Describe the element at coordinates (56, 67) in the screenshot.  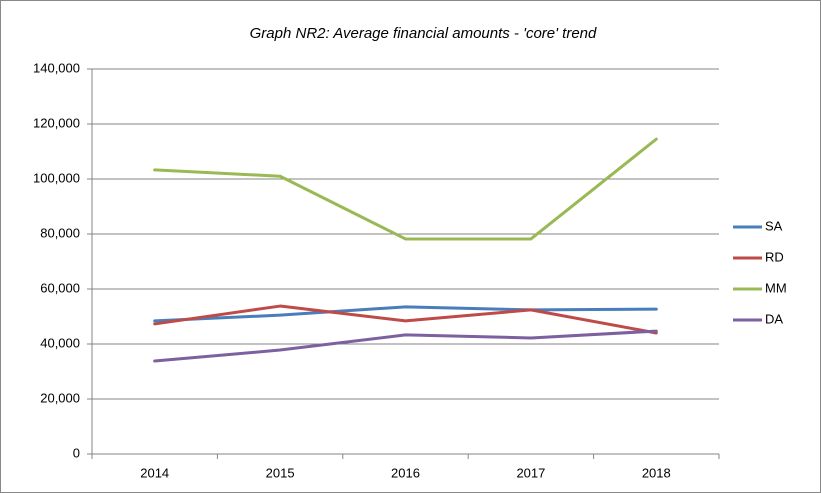
I see `y-tick-label: 140,000` at that location.